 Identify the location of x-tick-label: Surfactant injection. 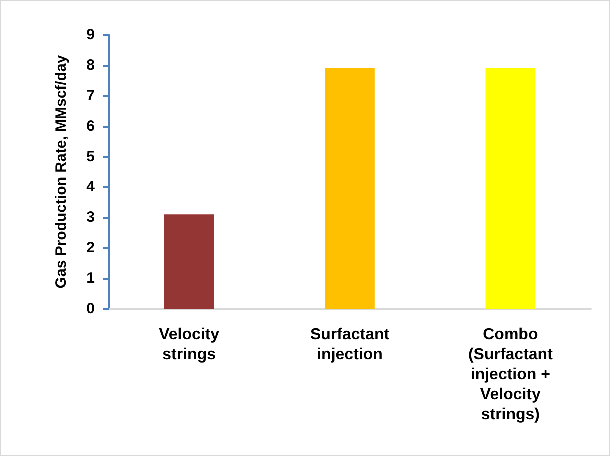
(350, 345).